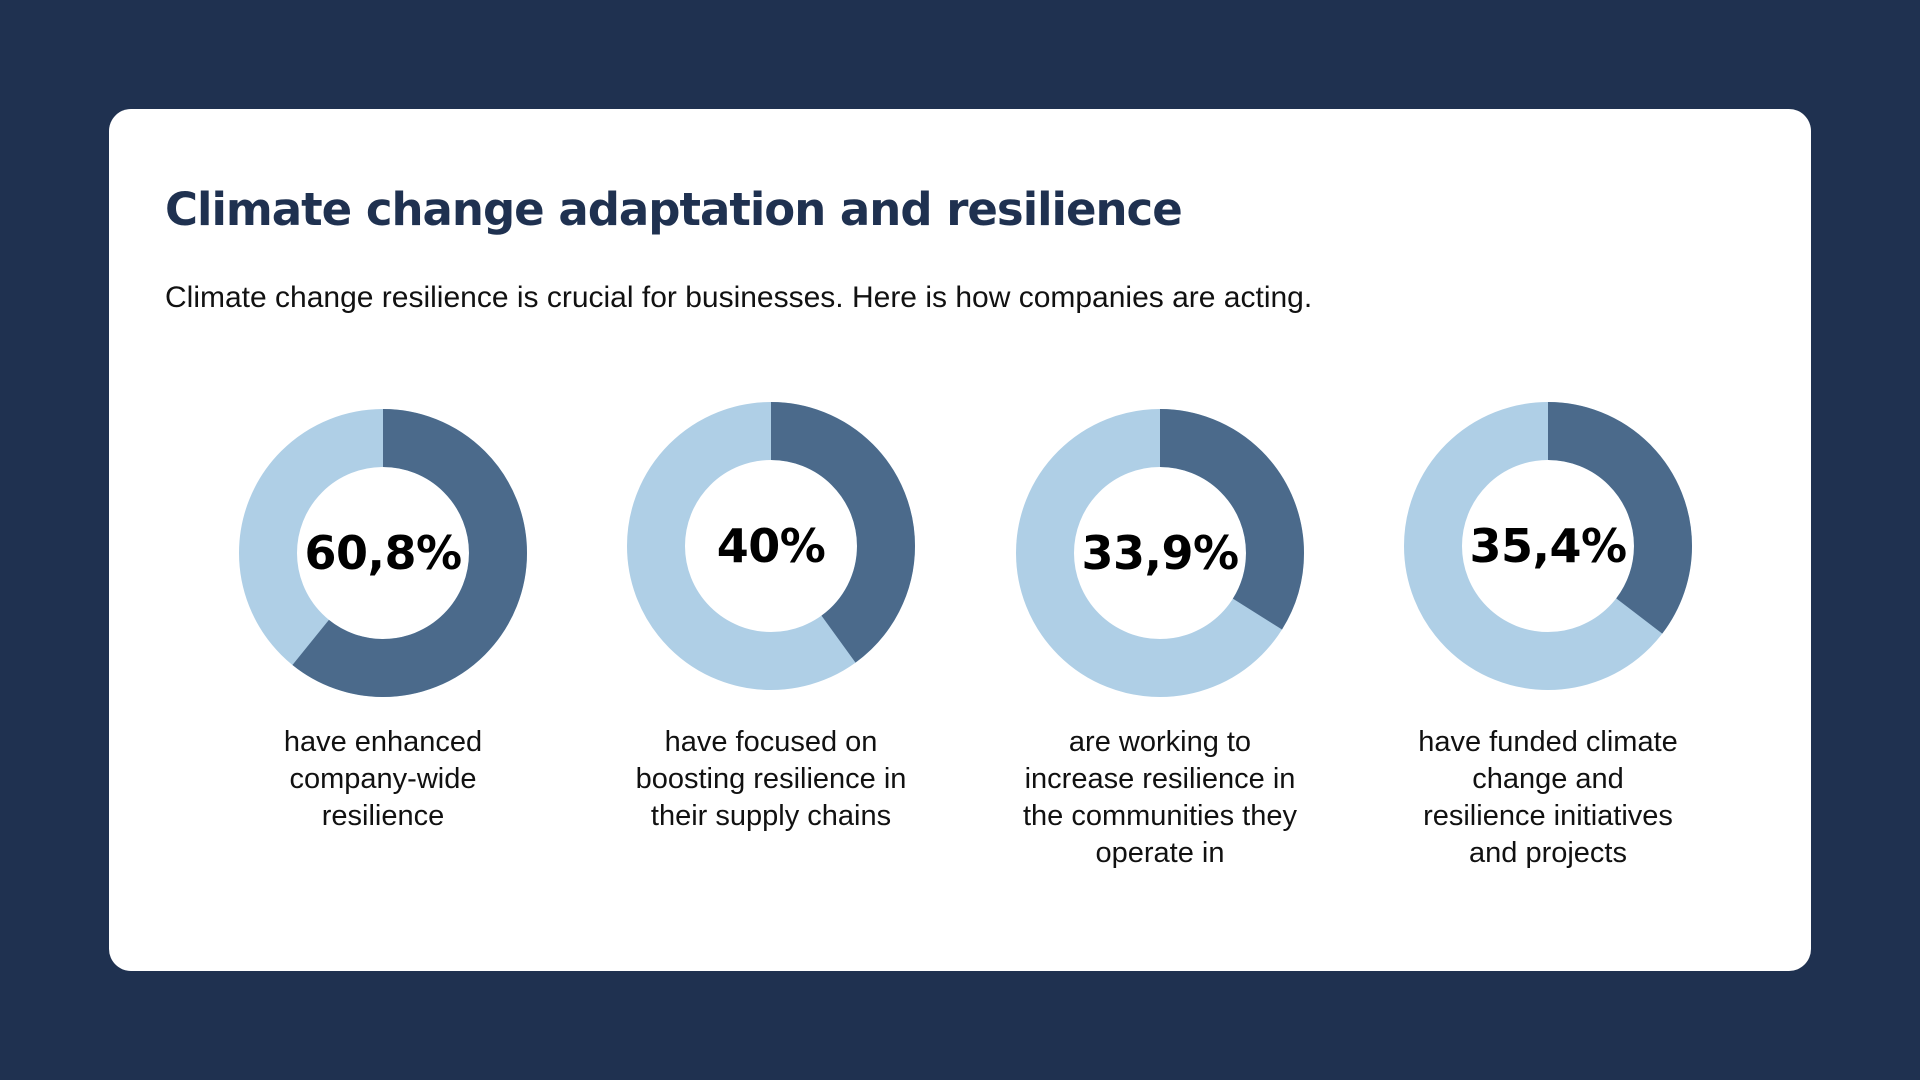 The image size is (1920, 1080). I want to click on donut-percent-label: 40%, so click(771, 546).